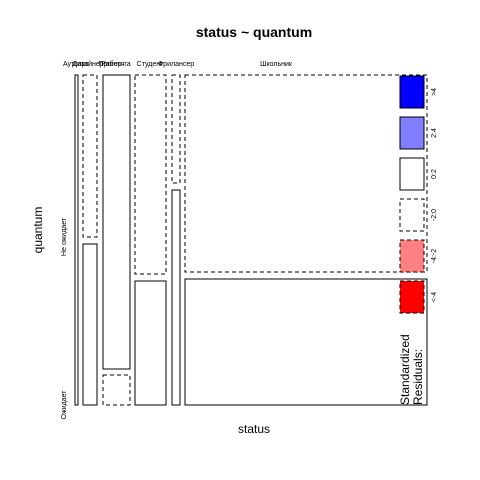 The image size is (480, 480). What do you see at coordinates (76, 64) in the screenshot?
I see `col-label-outsource: Аутсорс` at bounding box center [76, 64].